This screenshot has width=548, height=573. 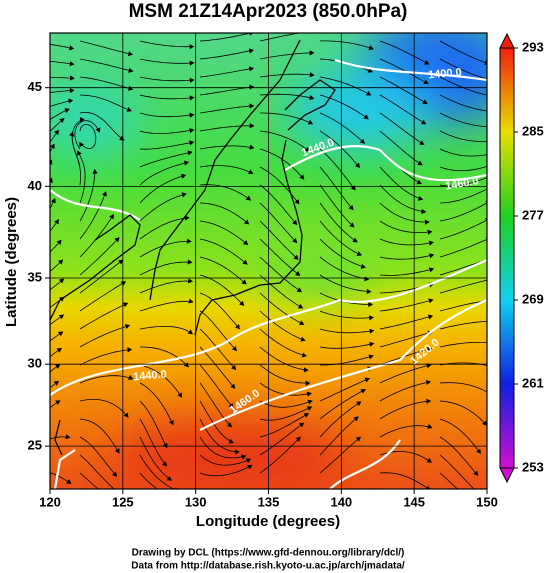 What do you see at coordinates (35, 276) in the screenshot?
I see `y-tick-label: 35` at bounding box center [35, 276].